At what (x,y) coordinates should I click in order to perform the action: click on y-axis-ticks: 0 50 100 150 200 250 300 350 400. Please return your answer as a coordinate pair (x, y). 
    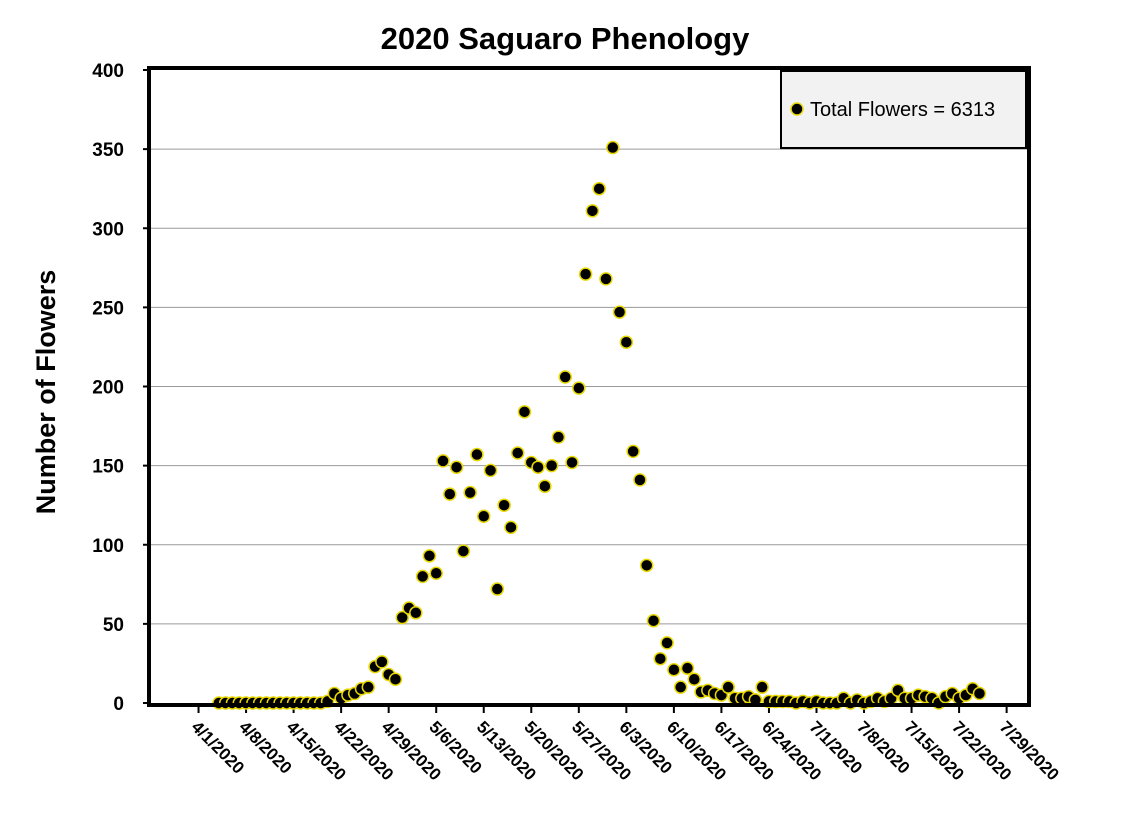
    Looking at the image, I should click on (120, 388).